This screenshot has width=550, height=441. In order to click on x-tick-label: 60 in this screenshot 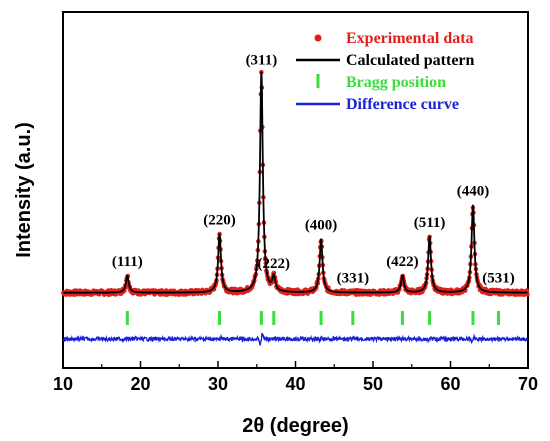, I will do `click(450, 384)`.